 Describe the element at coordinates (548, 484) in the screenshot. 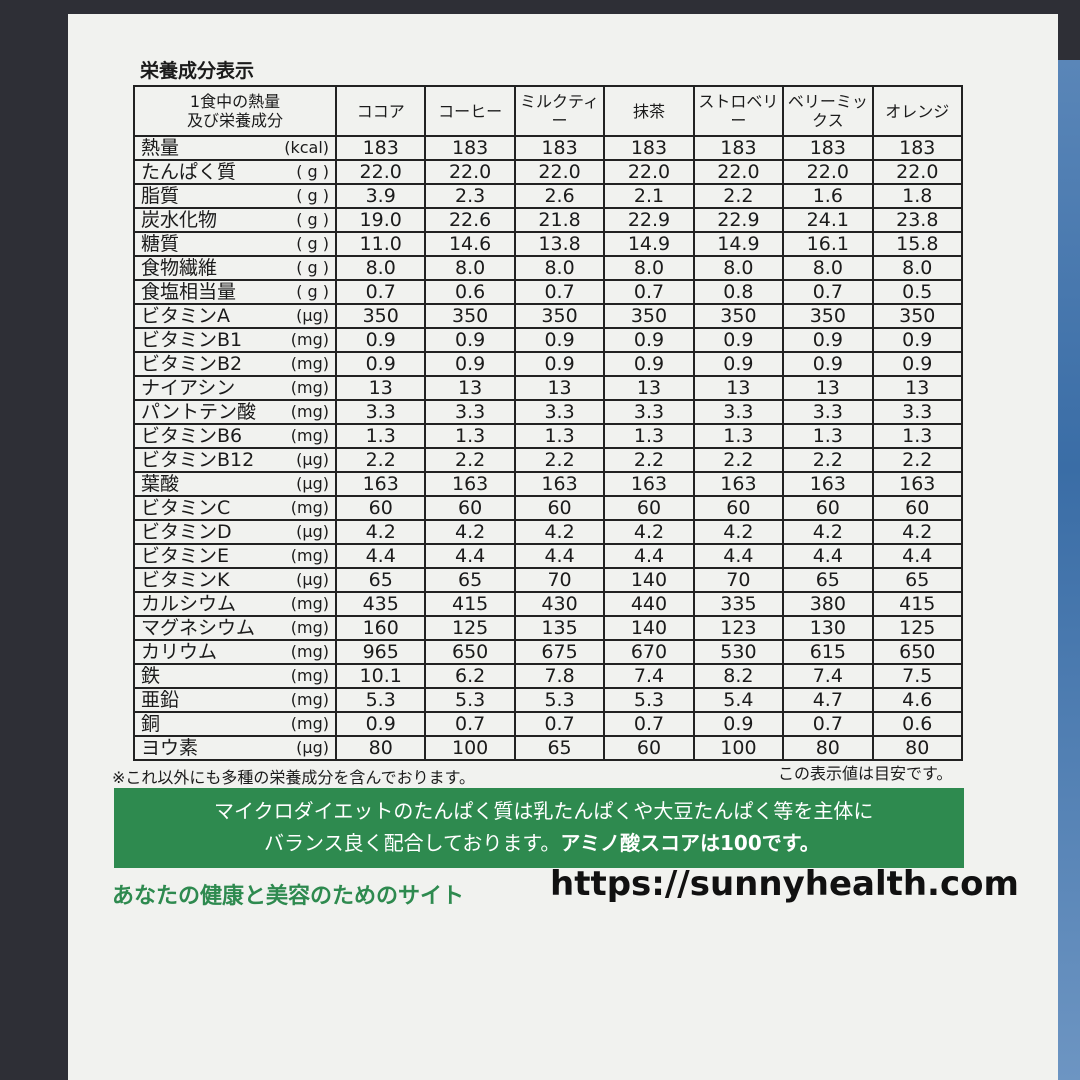

I see `table-row: 葉酸 (μg) 163 163 163 163 163 163 163` at that location.